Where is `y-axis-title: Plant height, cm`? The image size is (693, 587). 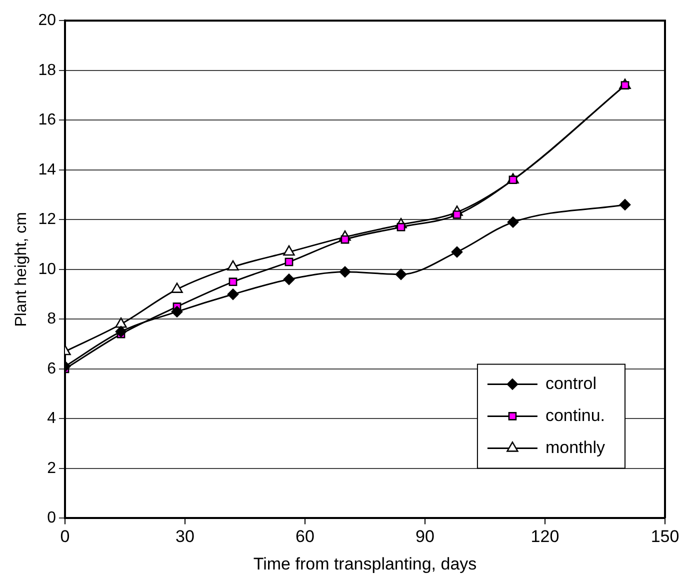 y-axis-title: Plant height, cm is located at coordinates (21, 269).